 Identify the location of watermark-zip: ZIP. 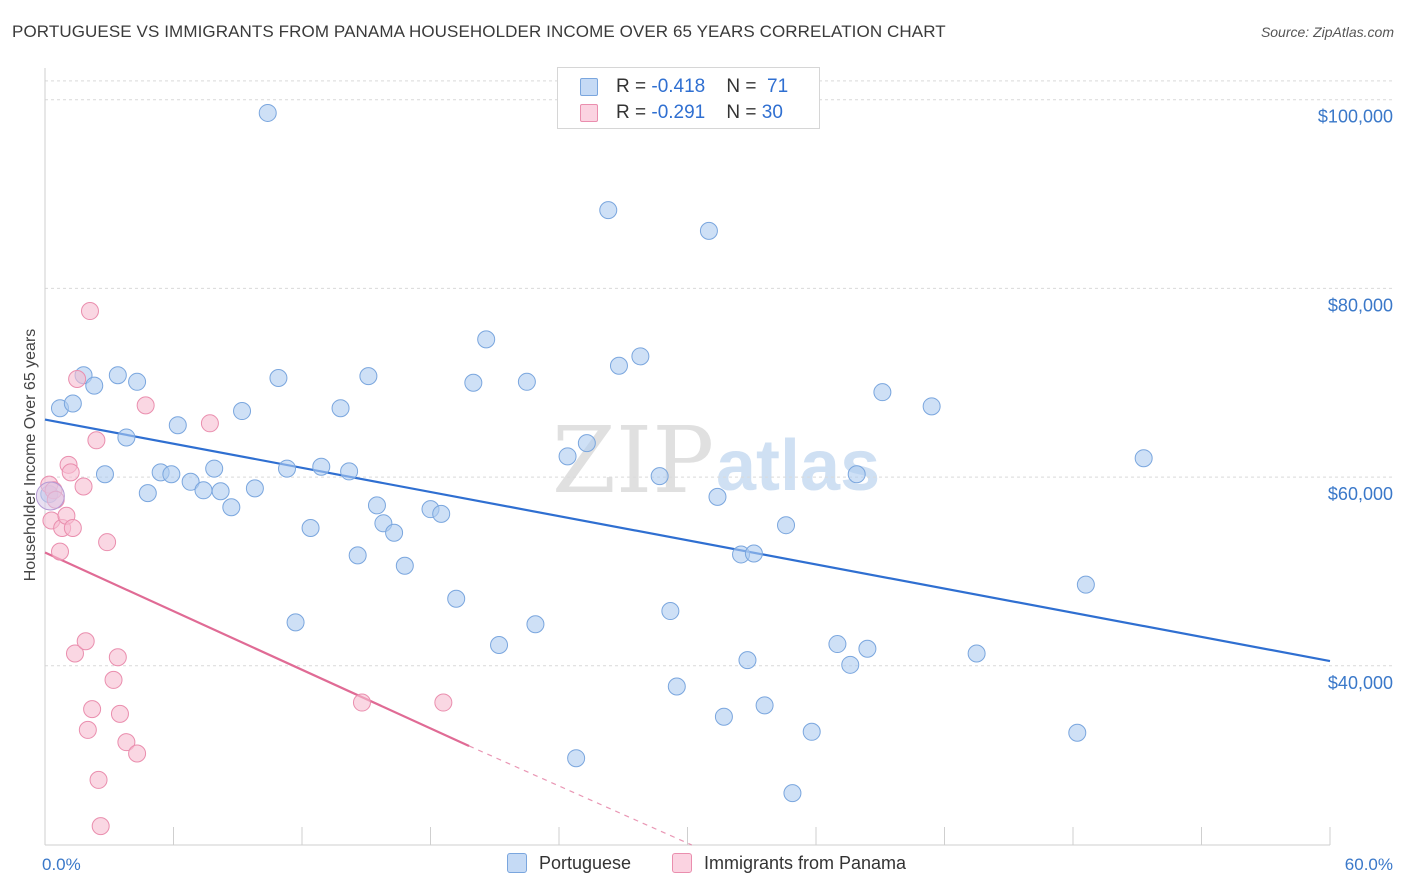
(633, 460).